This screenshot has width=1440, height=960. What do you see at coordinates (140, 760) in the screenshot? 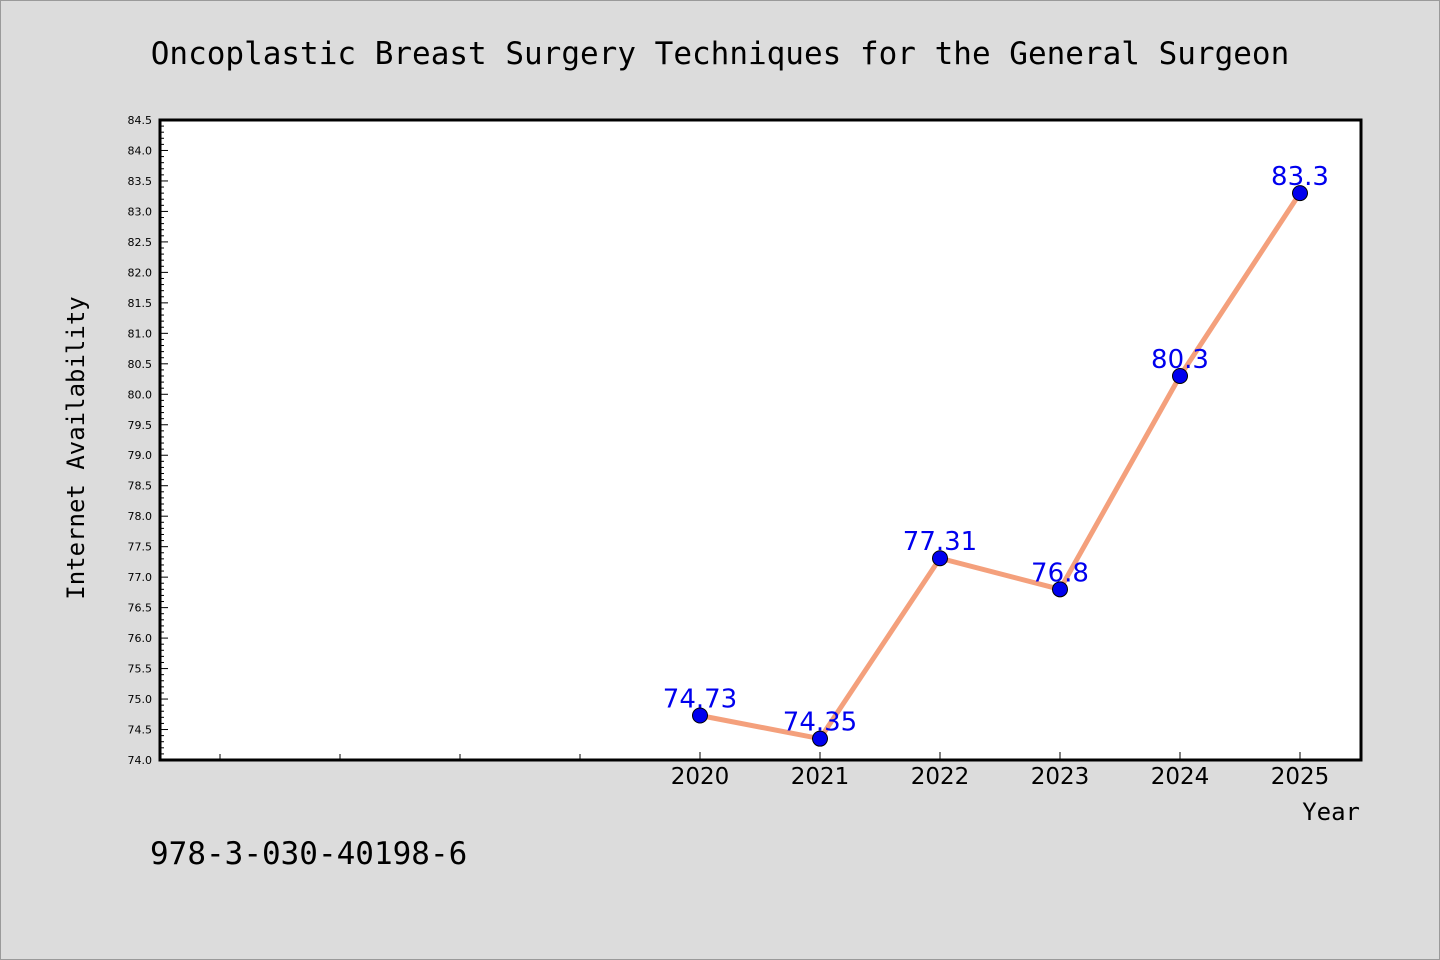
I see `y-tick-label: 74.0` at bounding box center [140, 760].